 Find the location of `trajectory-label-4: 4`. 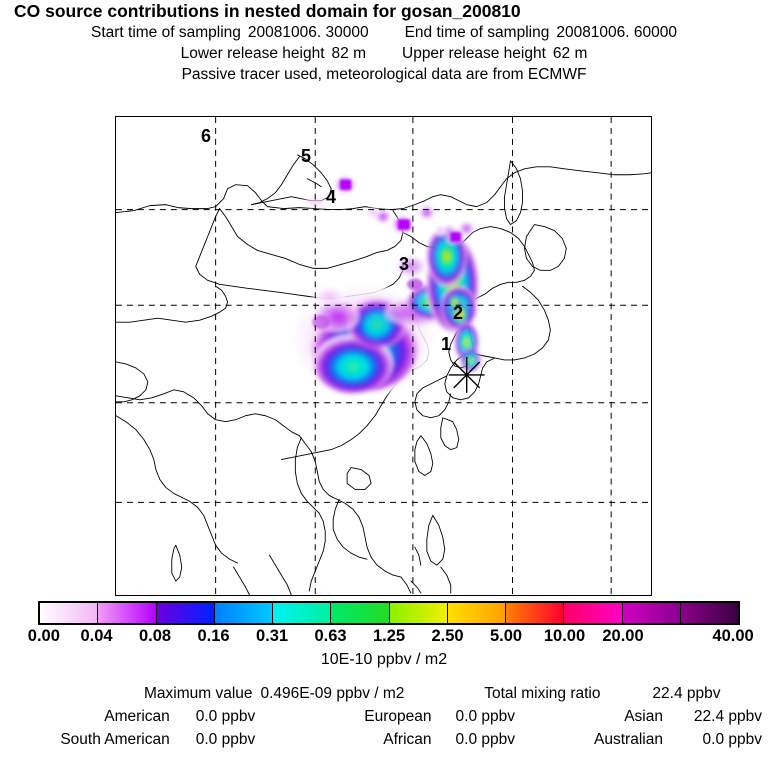

trajectory-label-4: 4 is located at coordinates (331, 197).